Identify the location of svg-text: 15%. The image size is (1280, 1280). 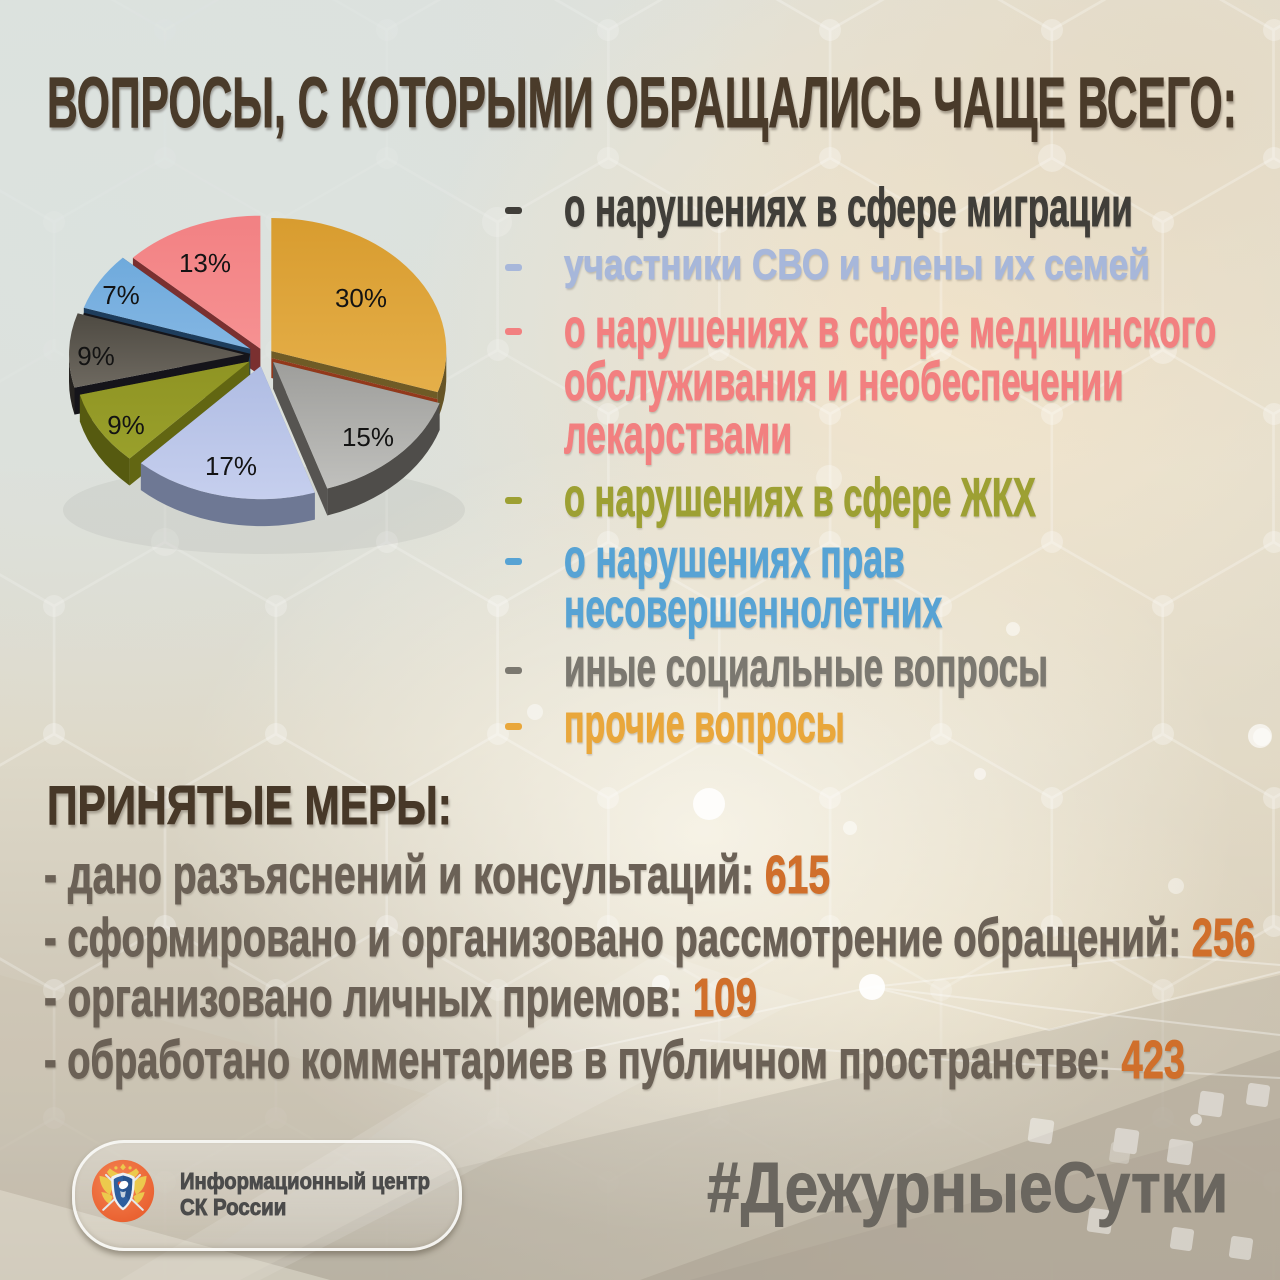
(368, 437).